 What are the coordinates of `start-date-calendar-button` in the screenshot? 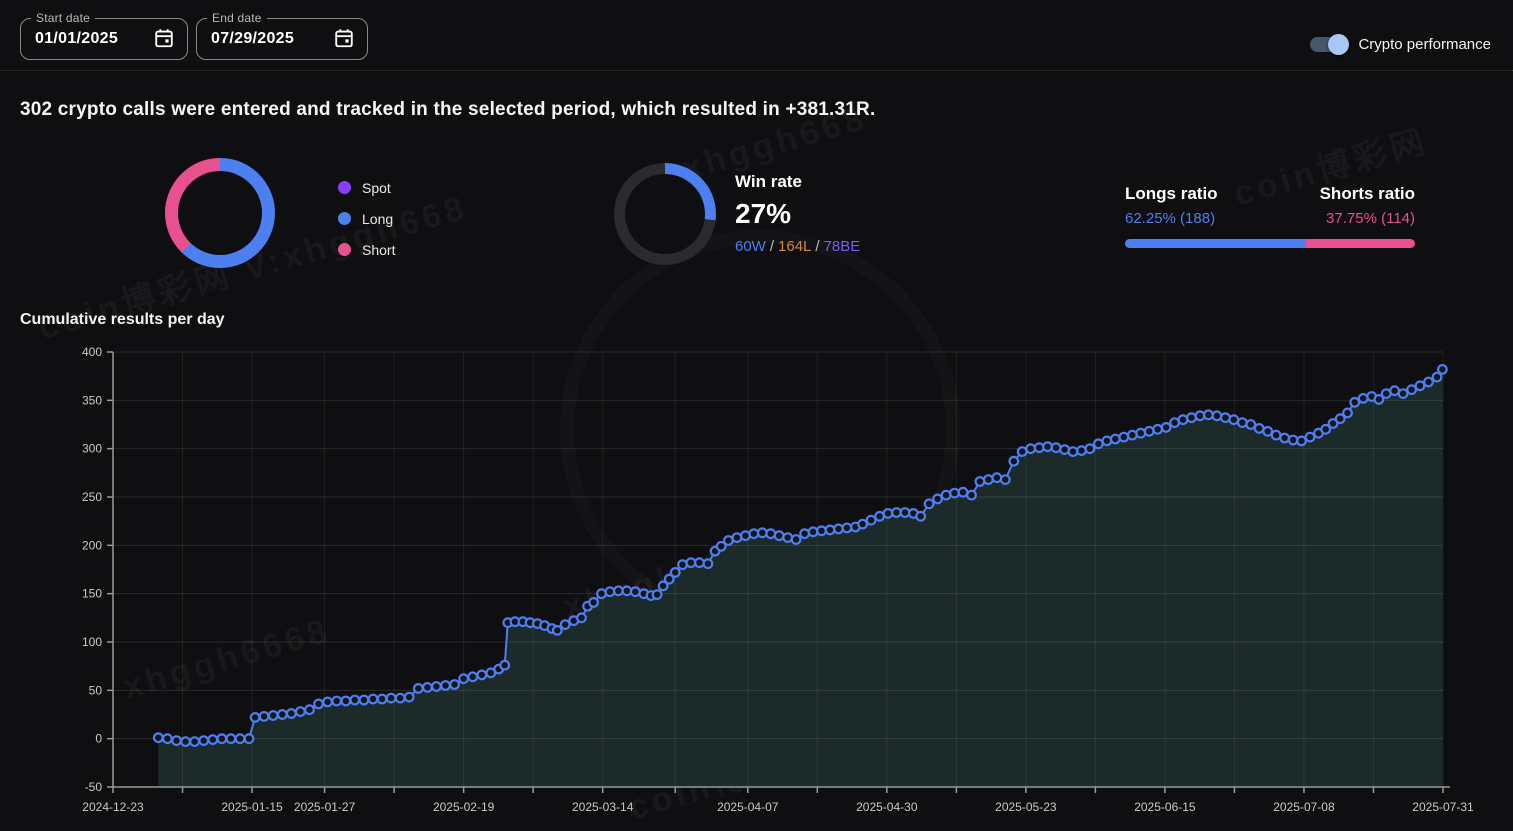 It's located at (164, 39).